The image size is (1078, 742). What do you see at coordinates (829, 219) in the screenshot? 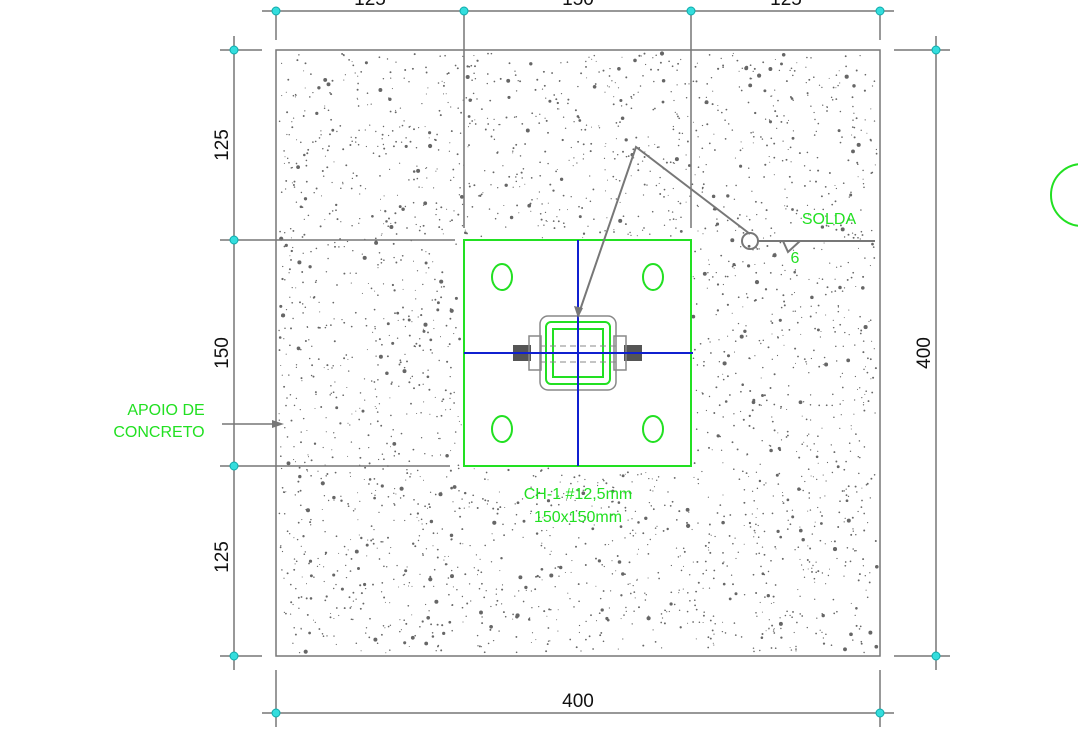
I see `weld-label: SOLDA` at bounding box center [829, 219].